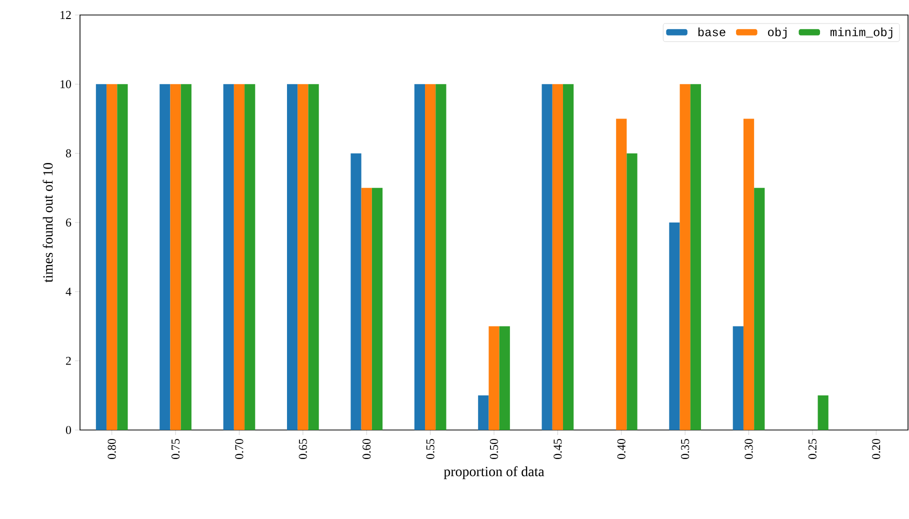 The height and width of the screenshot is (519, 909). Describe the element at coordinates (494, 473) in the screenshot. I see `x-axis-title: proportion of data` at that location.